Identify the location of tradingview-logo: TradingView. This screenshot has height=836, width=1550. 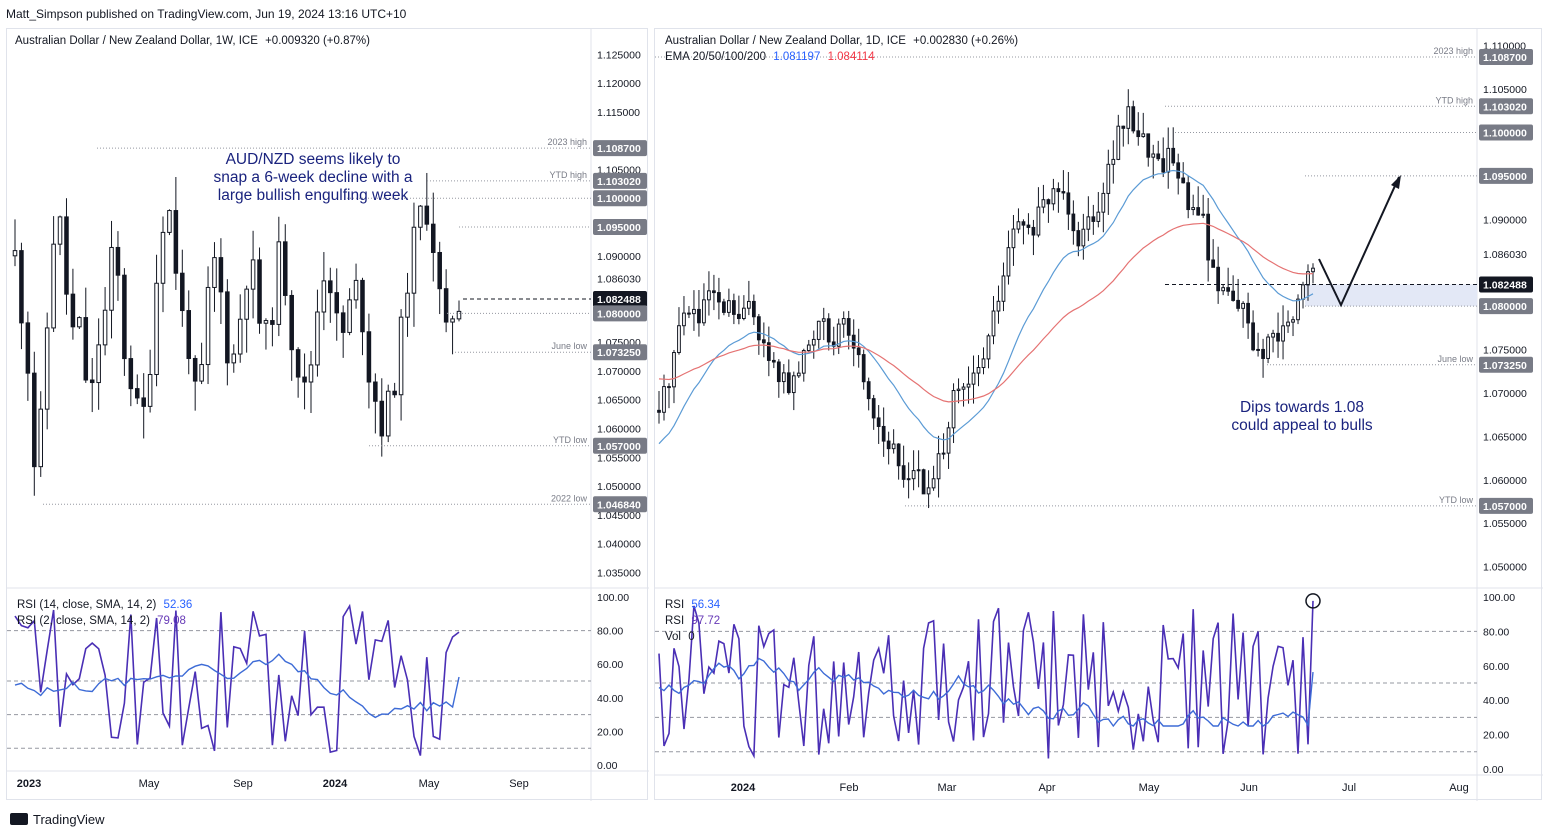
(57, 819).